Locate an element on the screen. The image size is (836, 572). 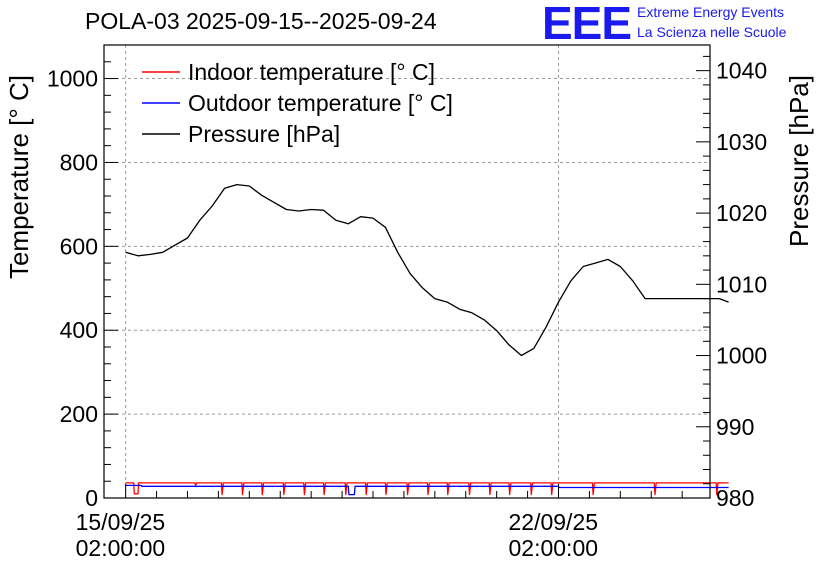
y2-axis-title: Pressure [hPa] is located at coordinates (799, 161).